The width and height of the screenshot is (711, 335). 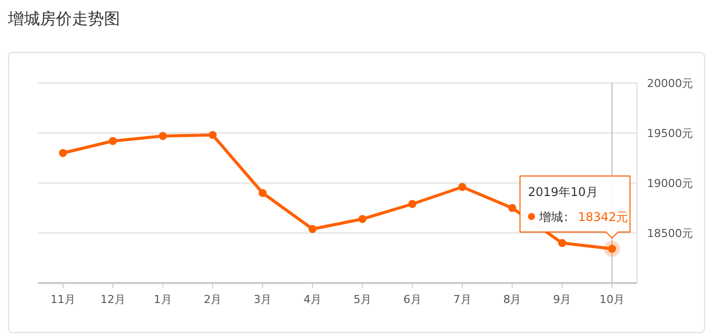 What do you see at coordinates (63, 18) in the screenshot?
I see `chart-title: 增城房价走势图` at bounding box center [63, 18].